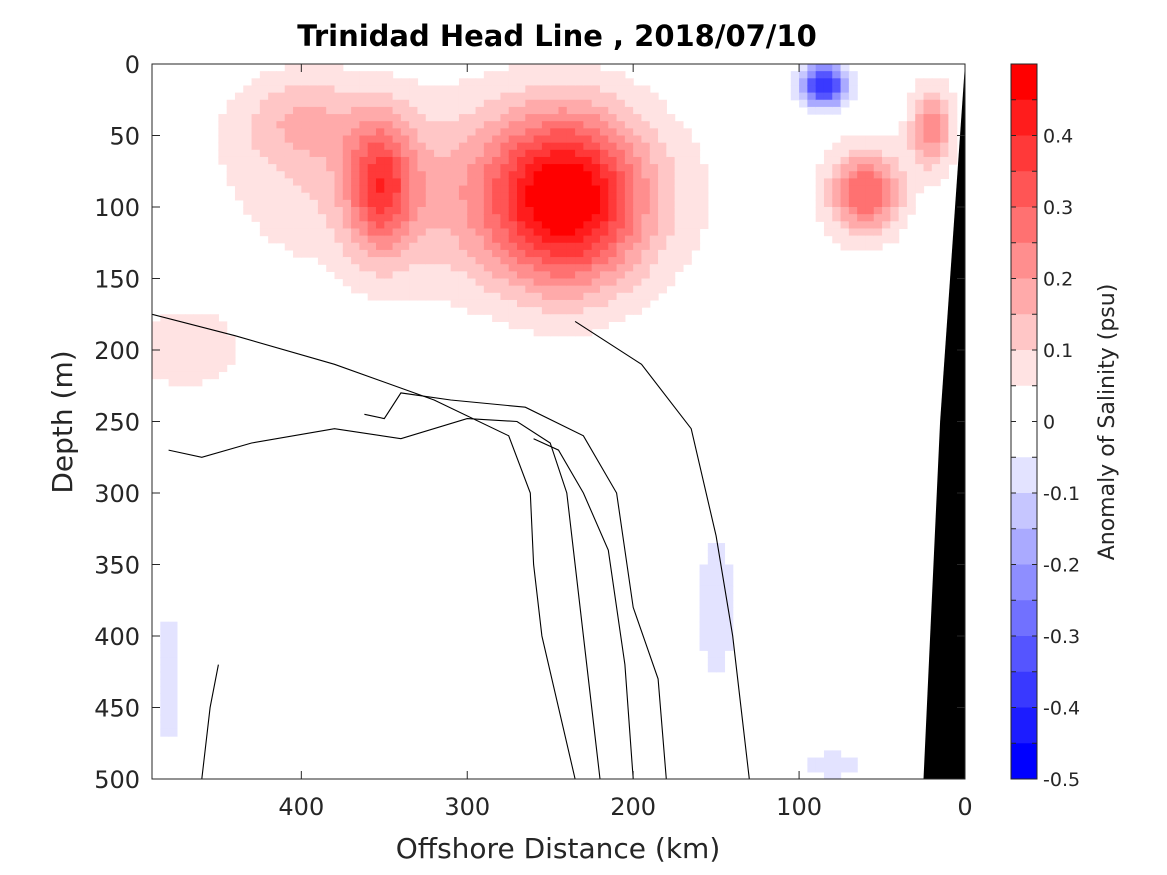  What do you see at coordinates (1024, 725) in the screenshot?
I see `colorbar-swatch` at bounding box center [1024, 725].